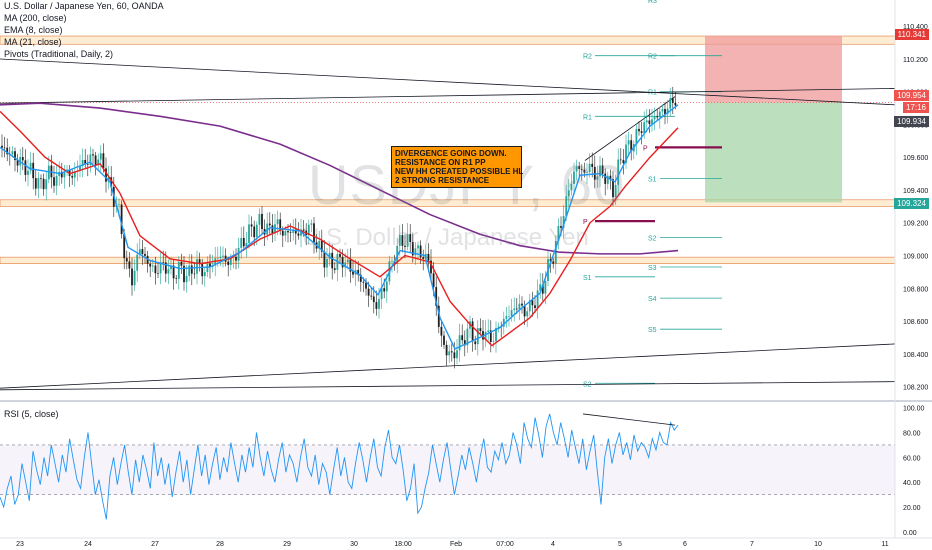 This screenshot has height=550, width=932. What do you see at coordinates (84, 6) in the screenshot?
I see `legend-symbol: U.S. Dollar / Japanese Yen, 60, OANDA` at bounding box center [84, 6].